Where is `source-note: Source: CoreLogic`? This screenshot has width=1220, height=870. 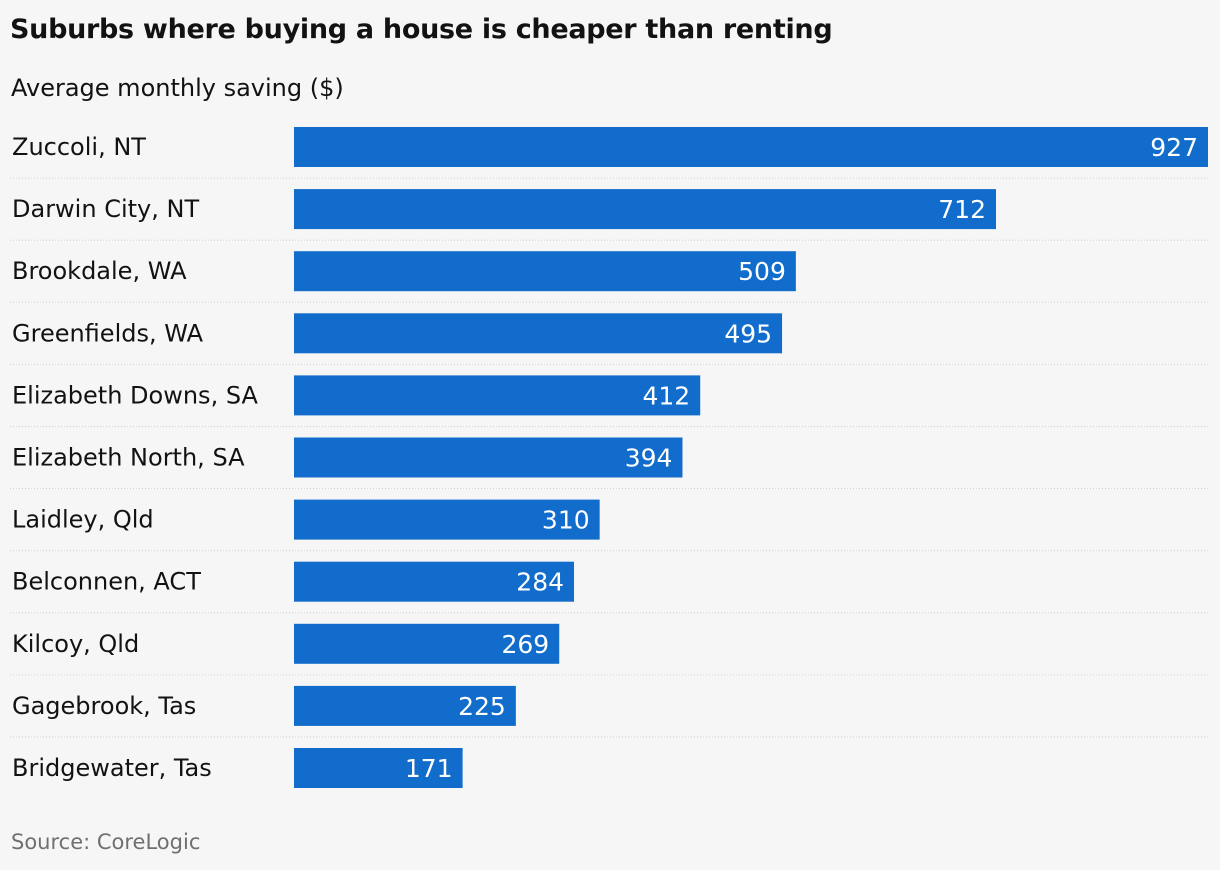
source-note: Source: CoreLogic is located at coordinates (106, 842).